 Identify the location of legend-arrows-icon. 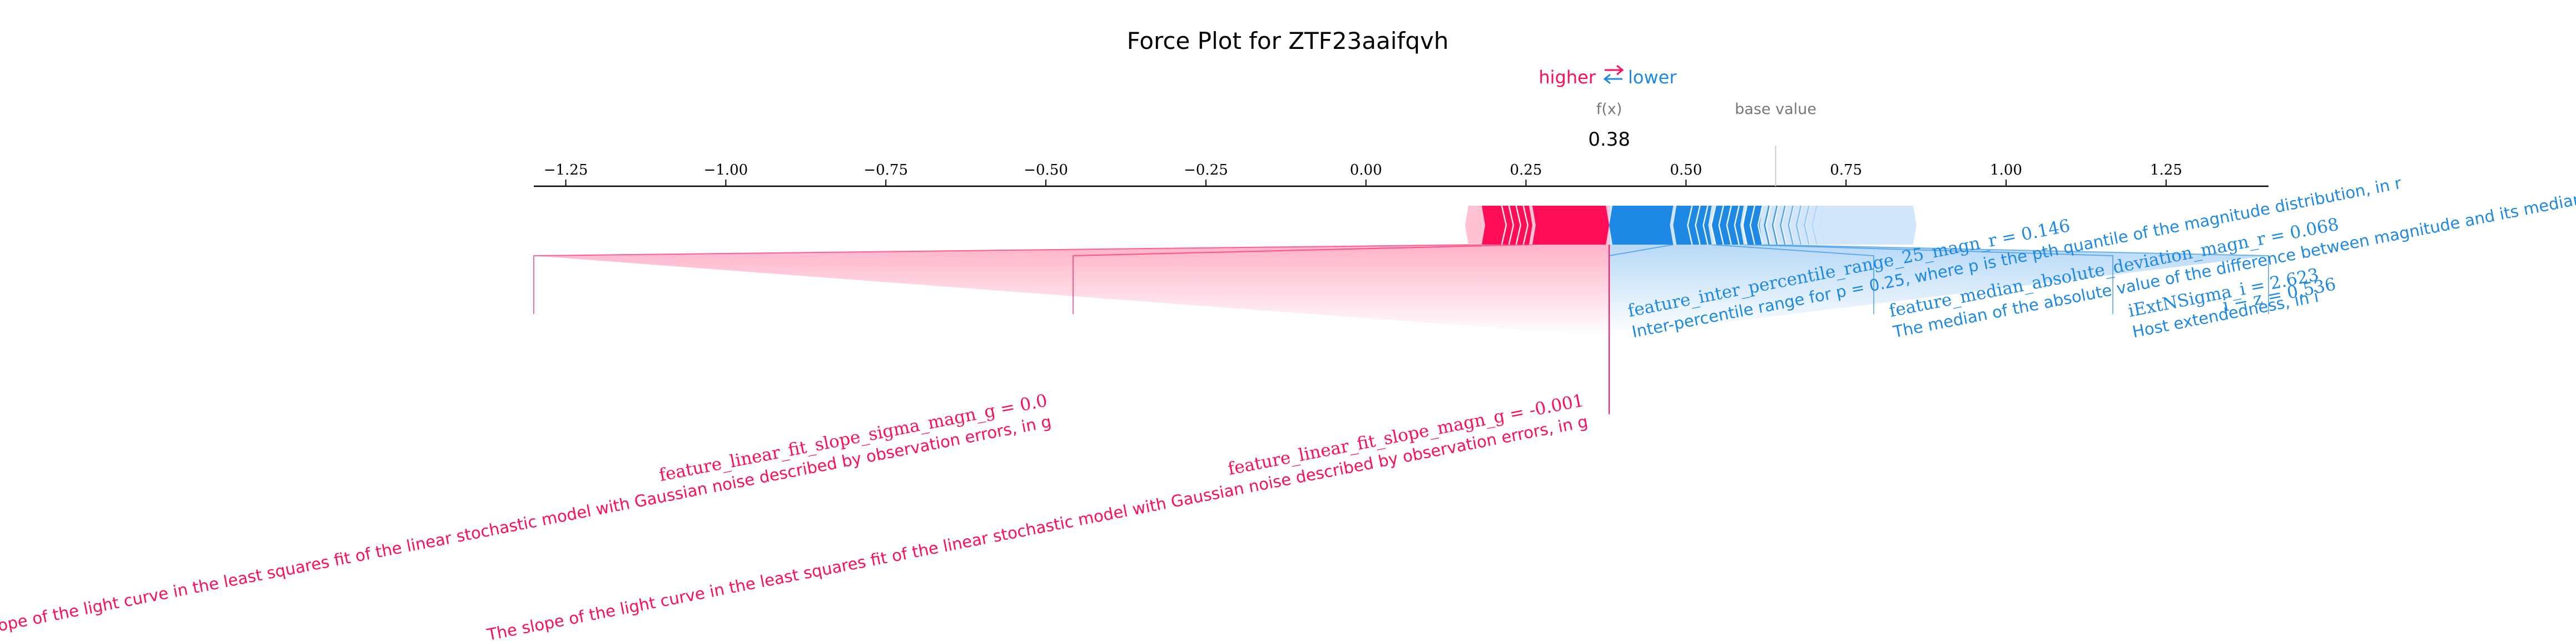
(1613, 74).